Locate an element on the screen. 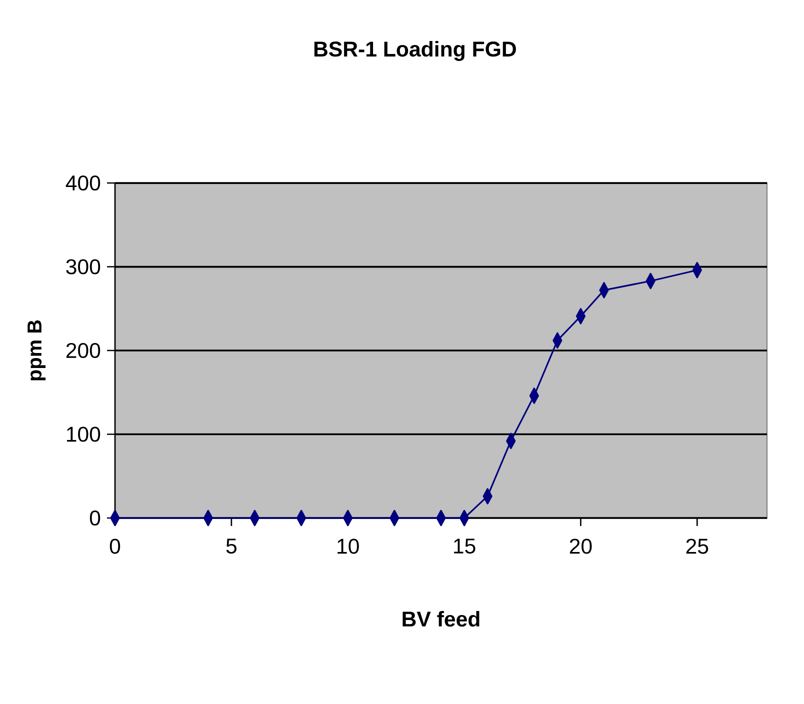  x-tick-label: 20 is located at coordinates (581, 546).